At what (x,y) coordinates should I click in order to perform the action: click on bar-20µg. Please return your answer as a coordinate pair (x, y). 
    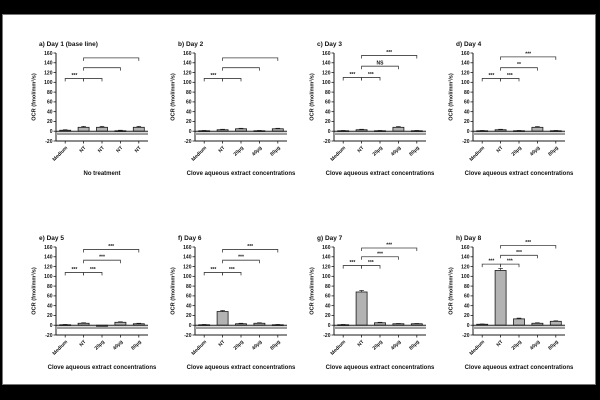
    Looking at the image, I should click on (519, 322).